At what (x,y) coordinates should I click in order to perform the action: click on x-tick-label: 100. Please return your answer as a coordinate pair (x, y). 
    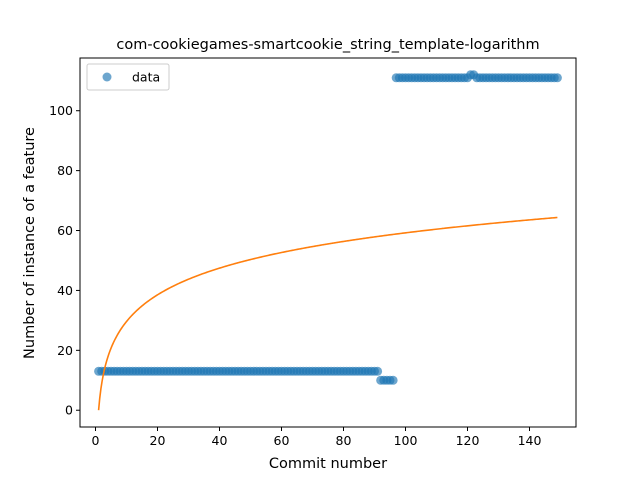
    Looking at the image, I should click on (406, 440).